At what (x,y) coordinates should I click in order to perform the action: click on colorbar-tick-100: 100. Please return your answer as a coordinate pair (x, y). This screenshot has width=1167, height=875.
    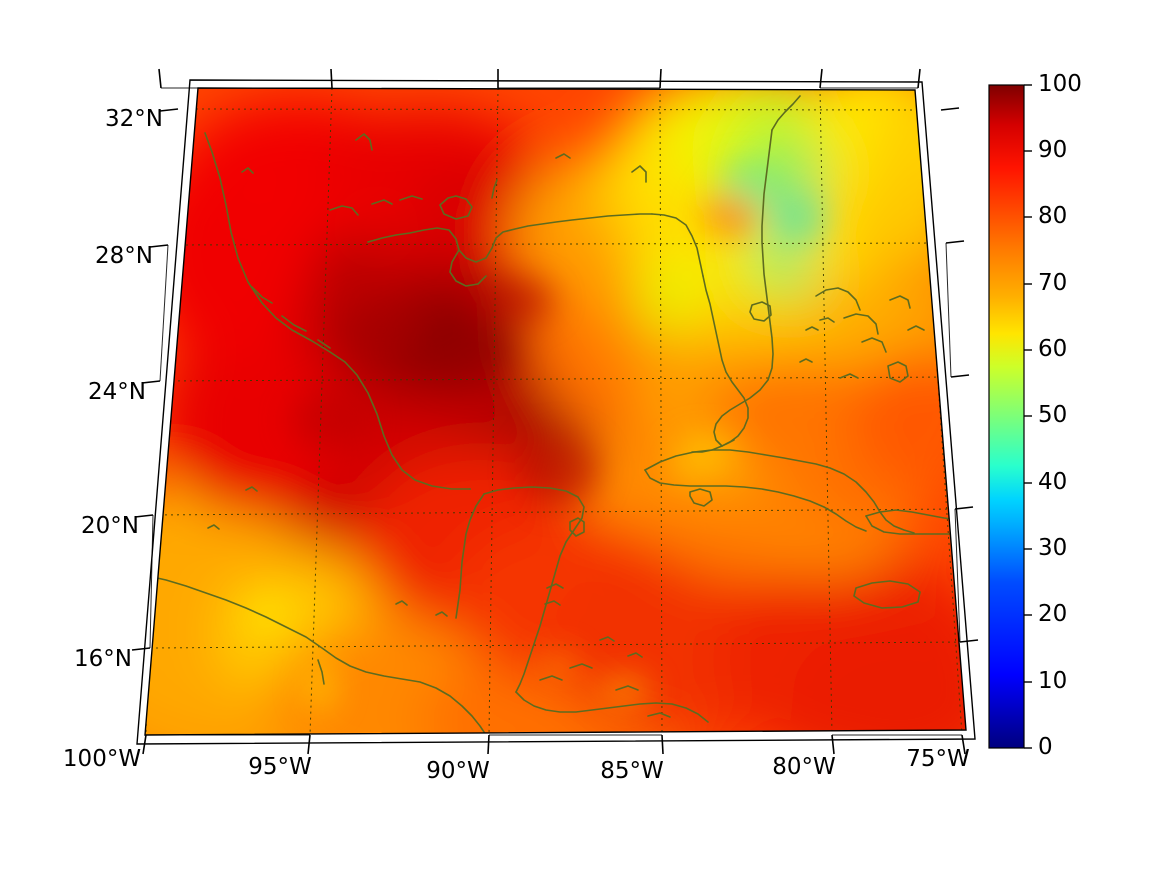
    Looking at the image, I should click on (1060, 84).